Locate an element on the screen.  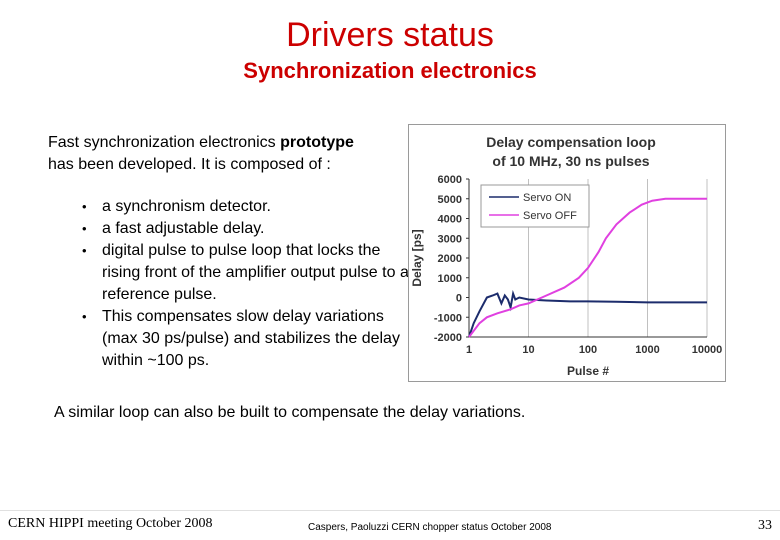
intro-bold-word: prototype is located at coordinates (317, 142).